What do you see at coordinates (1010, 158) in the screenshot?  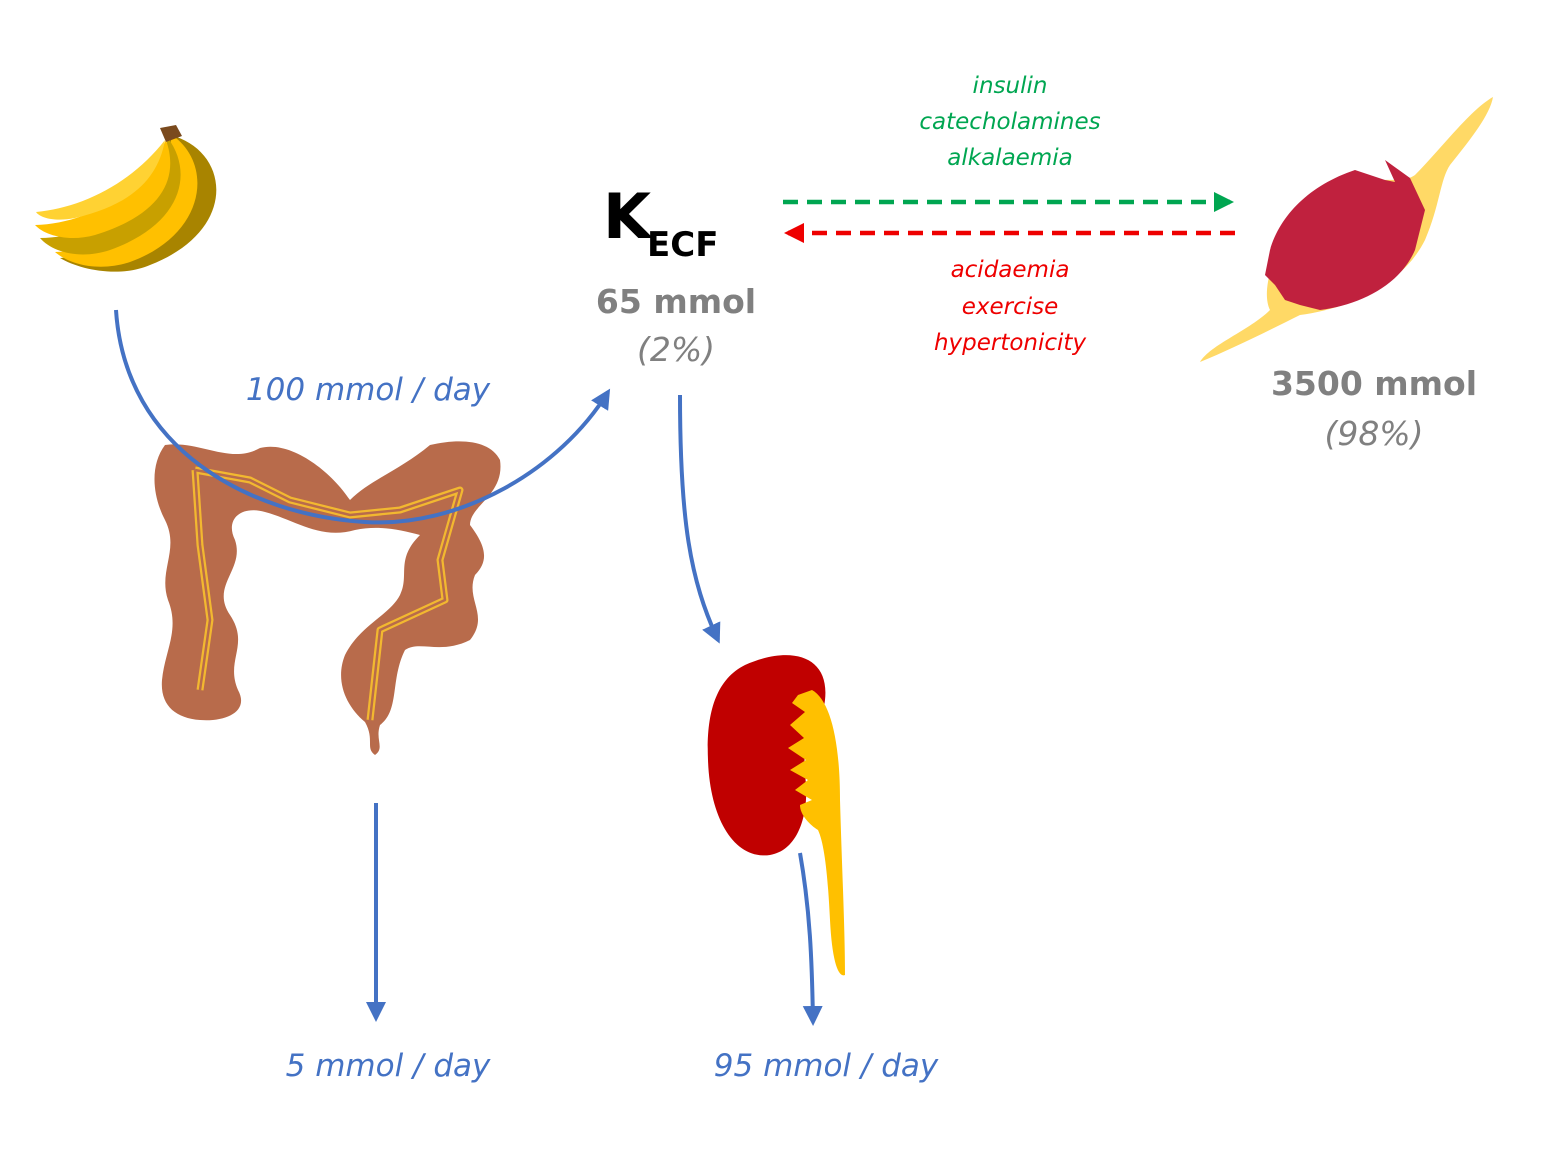 I see `factor-alkalaemia: alkalaemia` at bounding box center [1010, 158].